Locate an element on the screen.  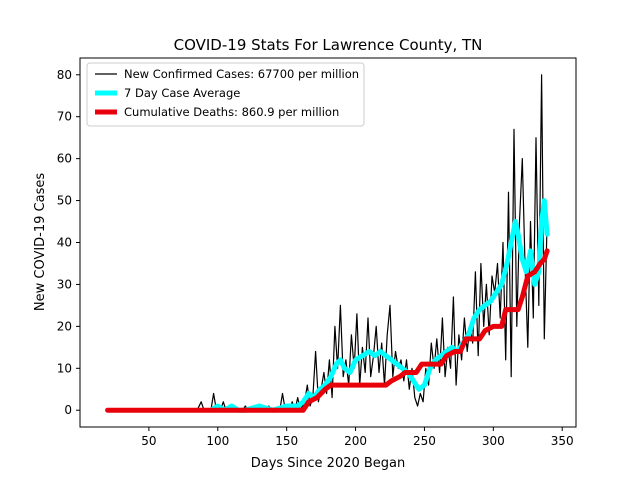
y-tick-label: 50 is located at coordinates (64, 201).